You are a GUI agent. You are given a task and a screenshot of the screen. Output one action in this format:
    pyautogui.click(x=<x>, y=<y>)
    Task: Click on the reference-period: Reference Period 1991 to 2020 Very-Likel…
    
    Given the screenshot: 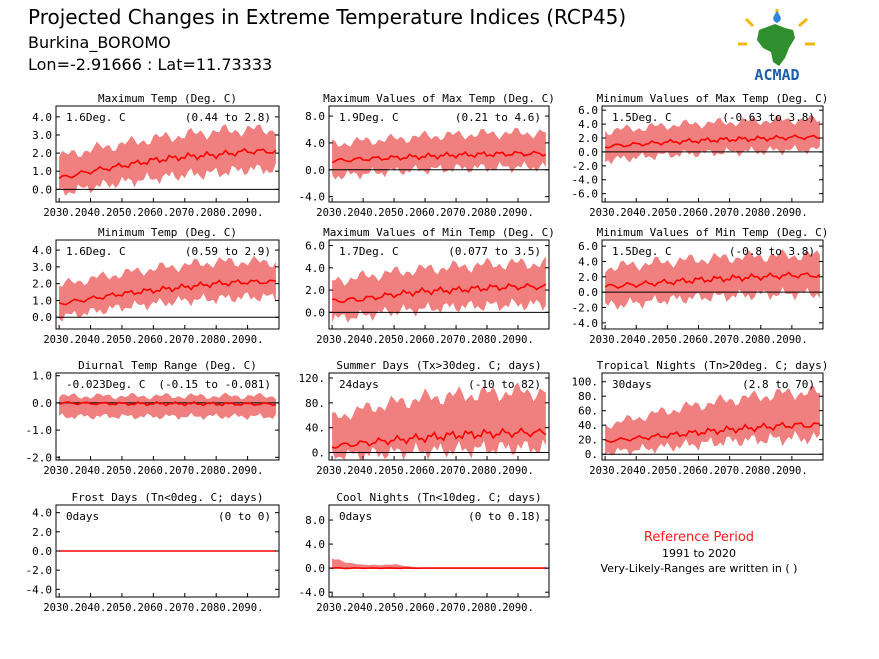 What is the action you would take?
    pyautogui.click(x=699, y=552)
    